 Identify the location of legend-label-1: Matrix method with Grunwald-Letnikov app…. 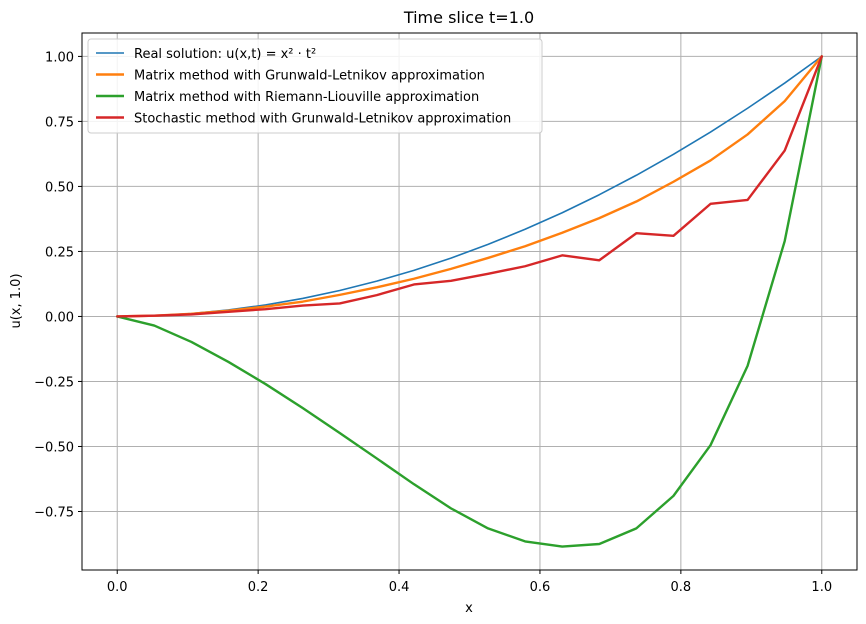
(309, 76).